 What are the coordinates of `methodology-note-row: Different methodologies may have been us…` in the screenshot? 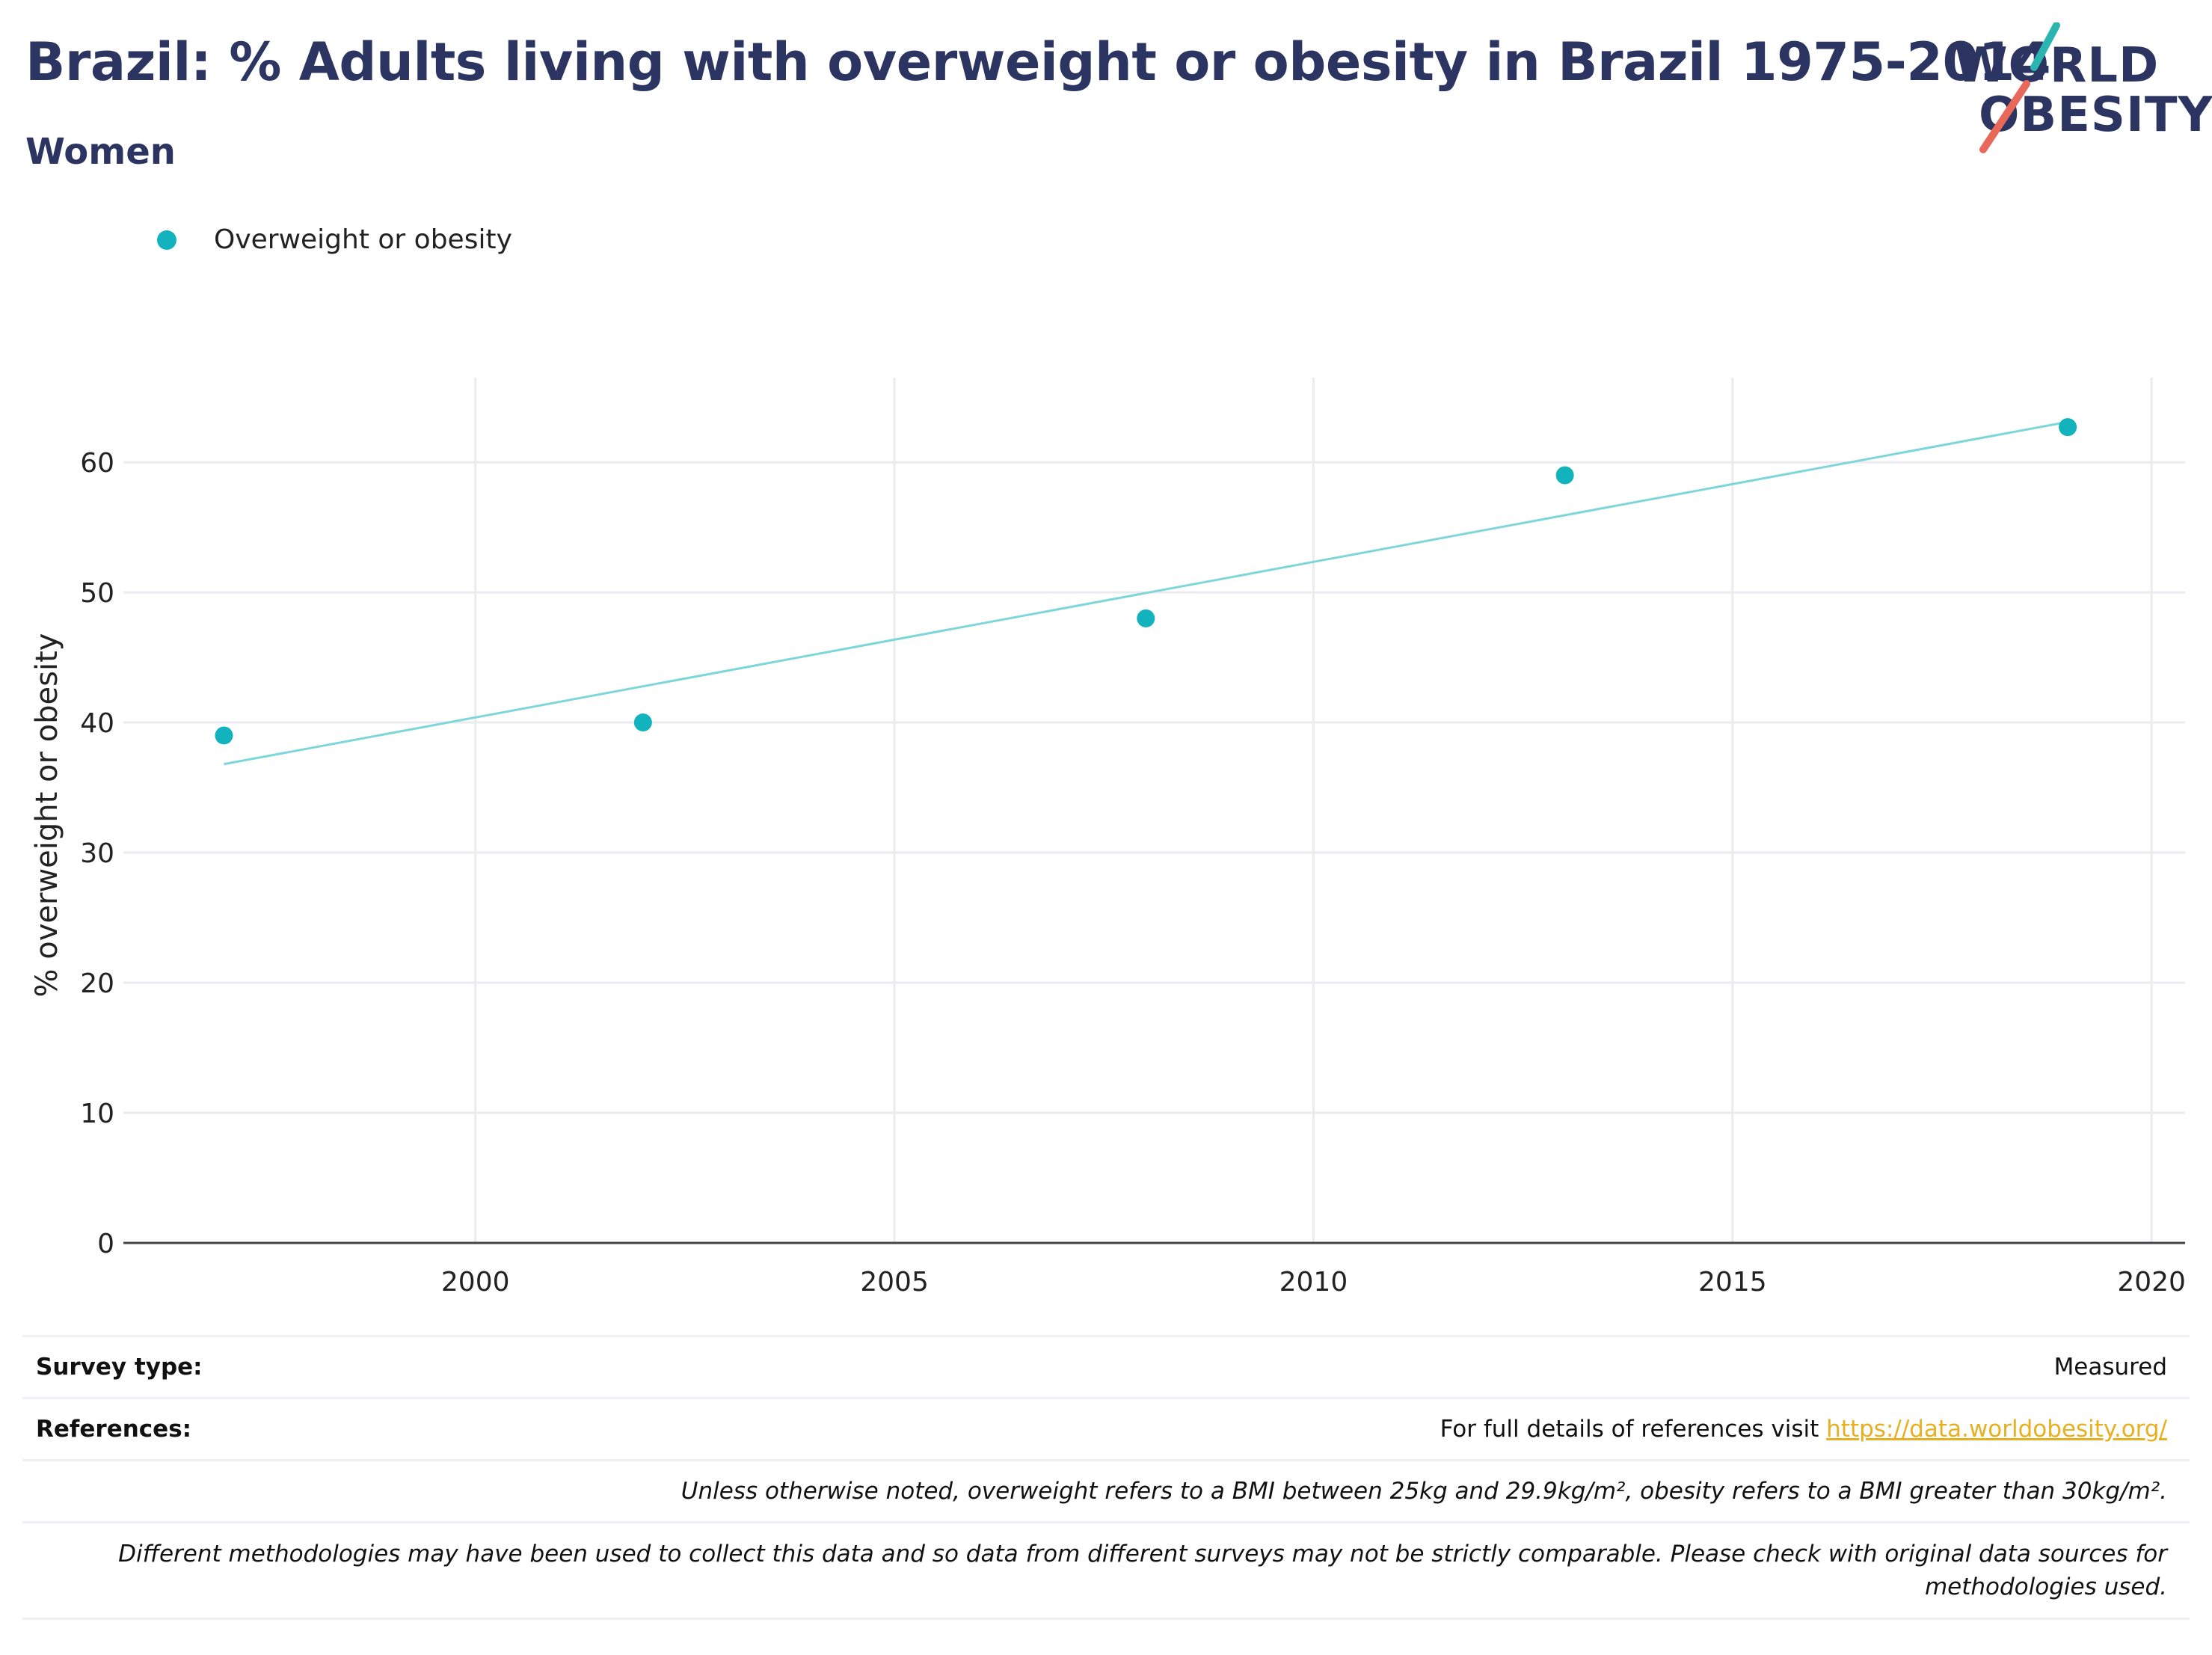 It's located at (1106, 1570).